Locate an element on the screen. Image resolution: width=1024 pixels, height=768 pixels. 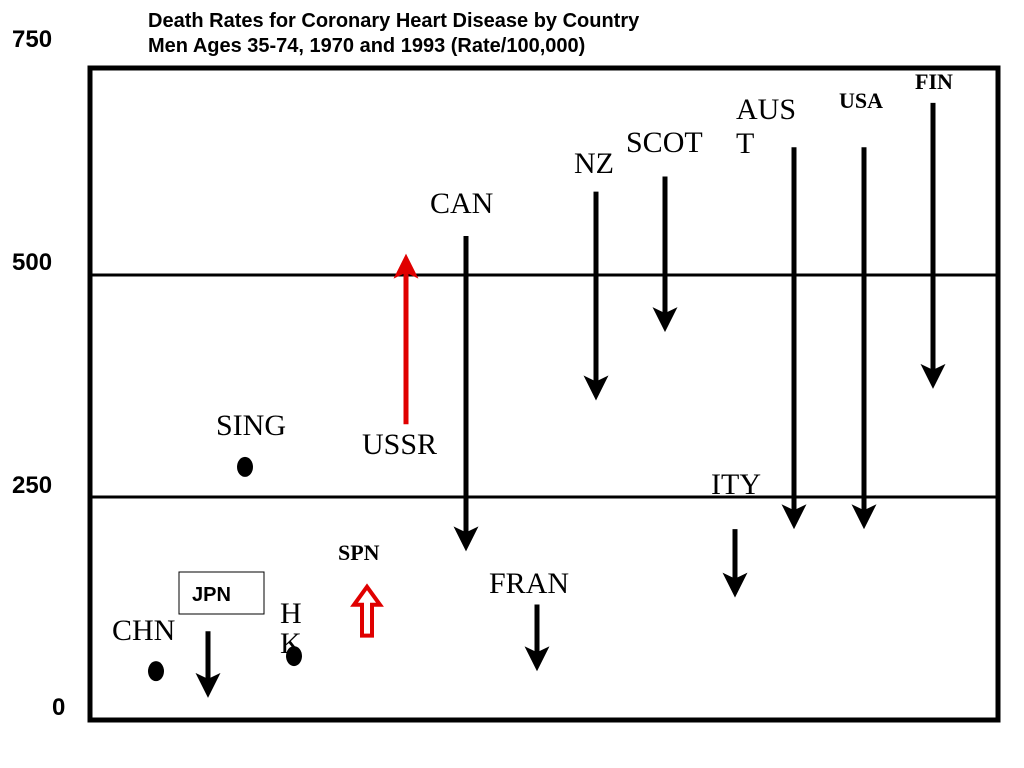
y-tick-0: 0 is located at coordinates (58, 707).